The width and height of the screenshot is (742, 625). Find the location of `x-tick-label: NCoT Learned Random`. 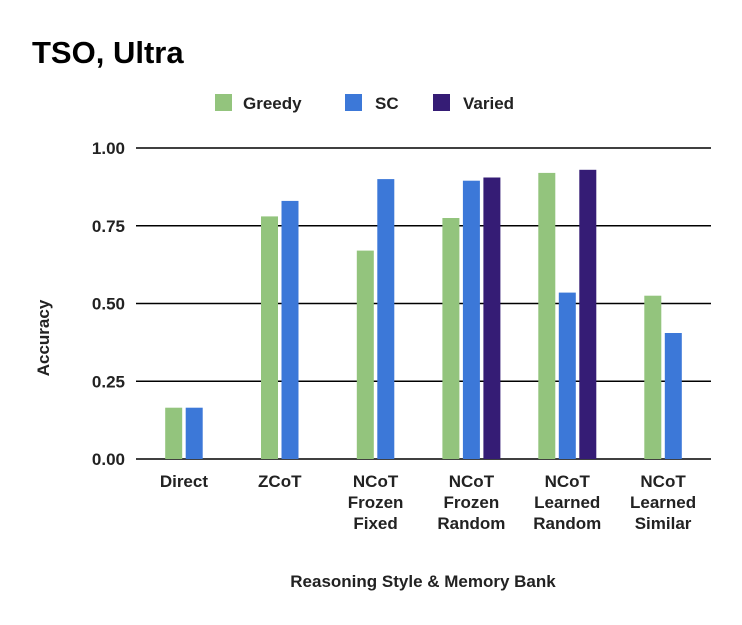

x-tick-label: NCoT Learned Random is located at coordinates (567, 502).